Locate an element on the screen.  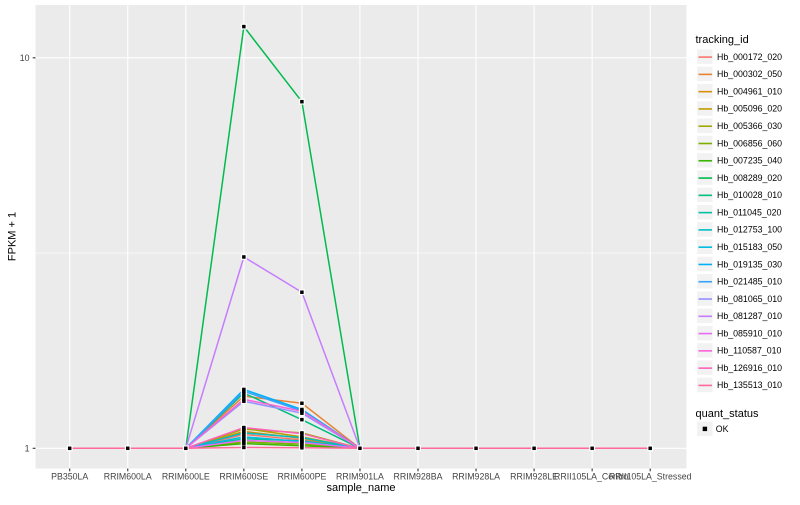
svg-text: 1 is located at coordinates (27, 449).